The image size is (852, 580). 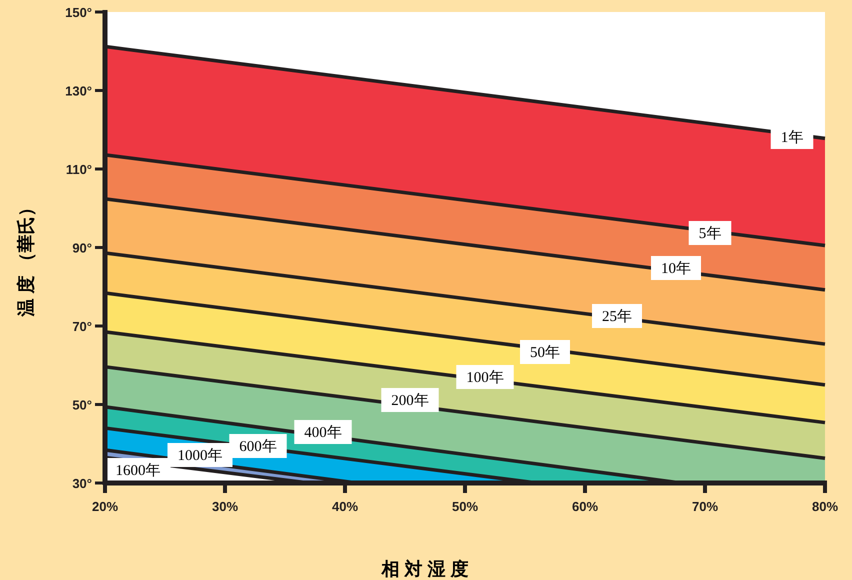 What do you see at coordinates (825, 506) in the screenshot?
I see `x-tick-label: 80%` at bounding box center [825, 506].